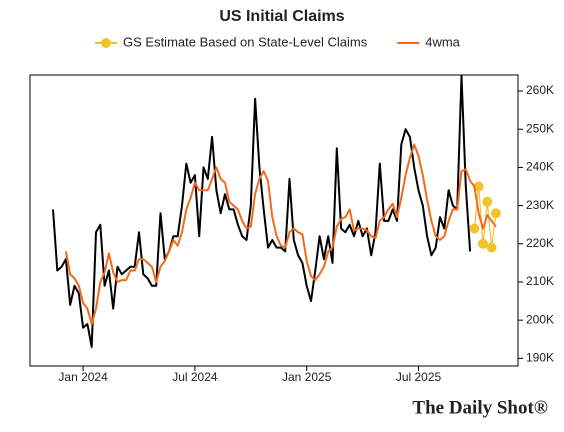 The image size is (564, 432). I want to click on legend-label: GS Estimate Based on State-Level Claims, so click(245, 41).